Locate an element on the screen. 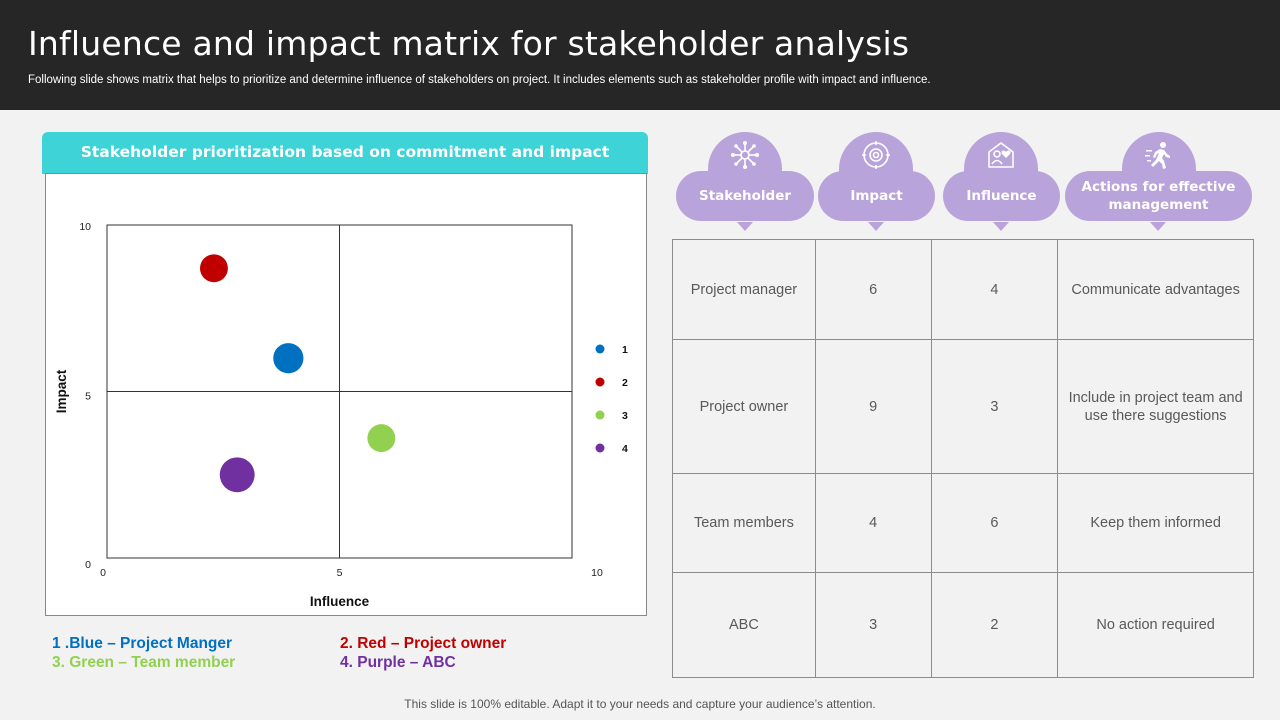 This screenshot has height=720, width=1280. y-axis-label: Impact is located at coordinates (61, 391).